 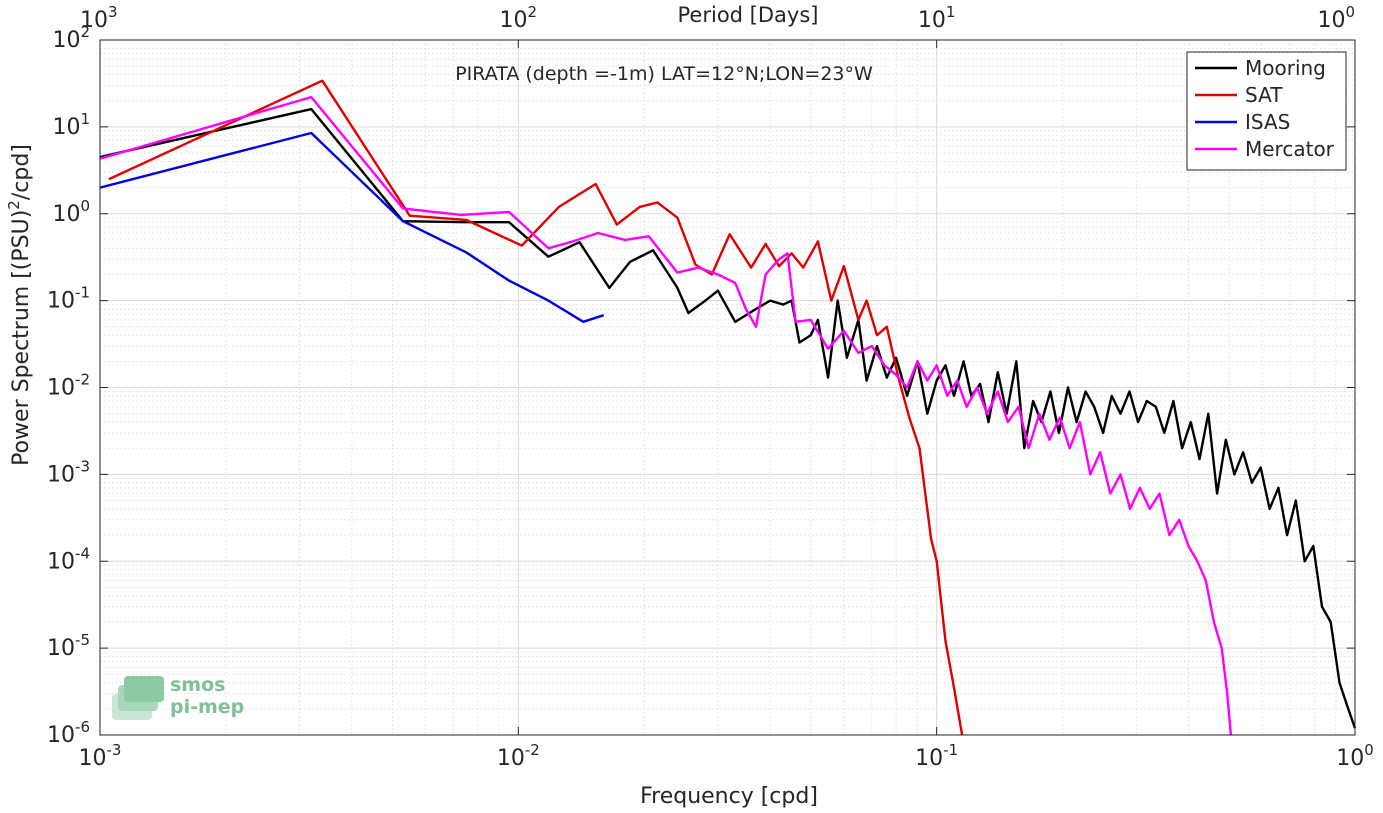 I want to click on y-axis-label: Power Spectrum [(PSU)2/cpd], so click(x=19, y=305).